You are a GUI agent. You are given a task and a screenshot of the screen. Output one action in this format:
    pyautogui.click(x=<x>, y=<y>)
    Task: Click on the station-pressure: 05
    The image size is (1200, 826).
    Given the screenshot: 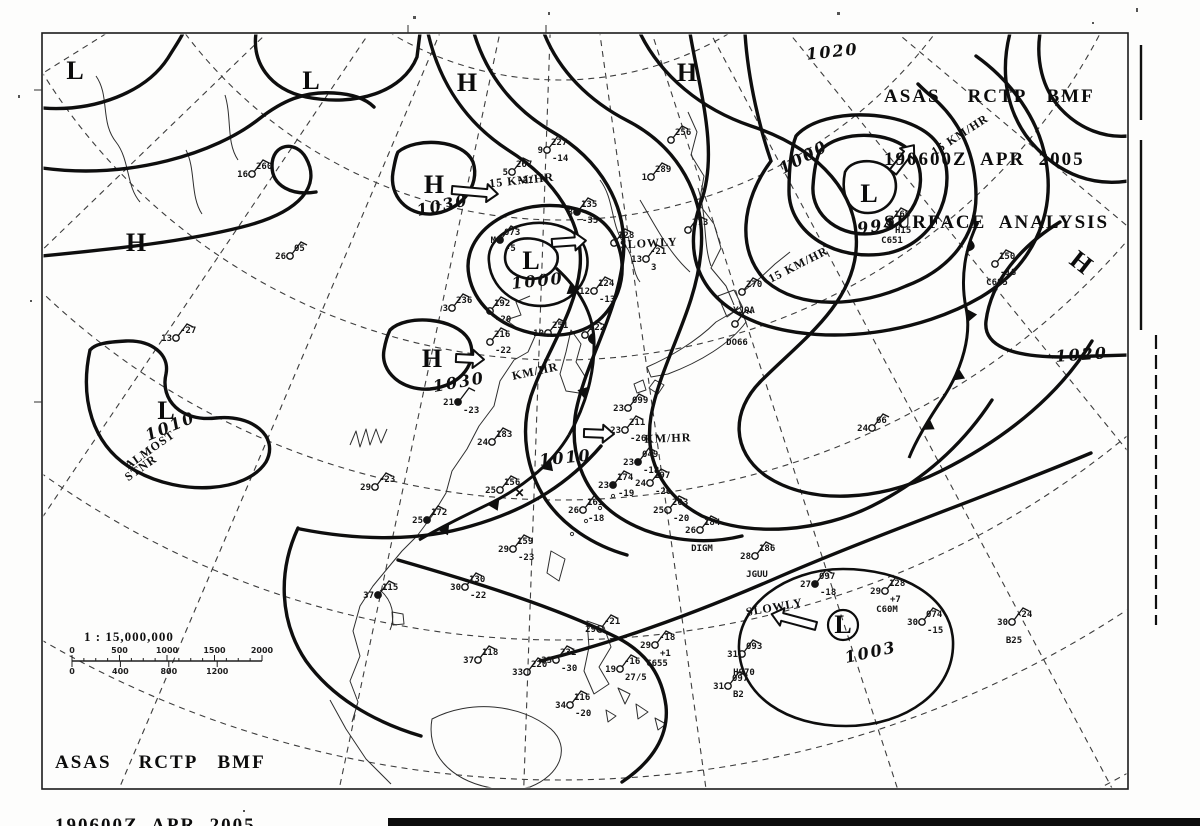 What is the action you would take?
    pyautogui.click(x=299, y=249)
    